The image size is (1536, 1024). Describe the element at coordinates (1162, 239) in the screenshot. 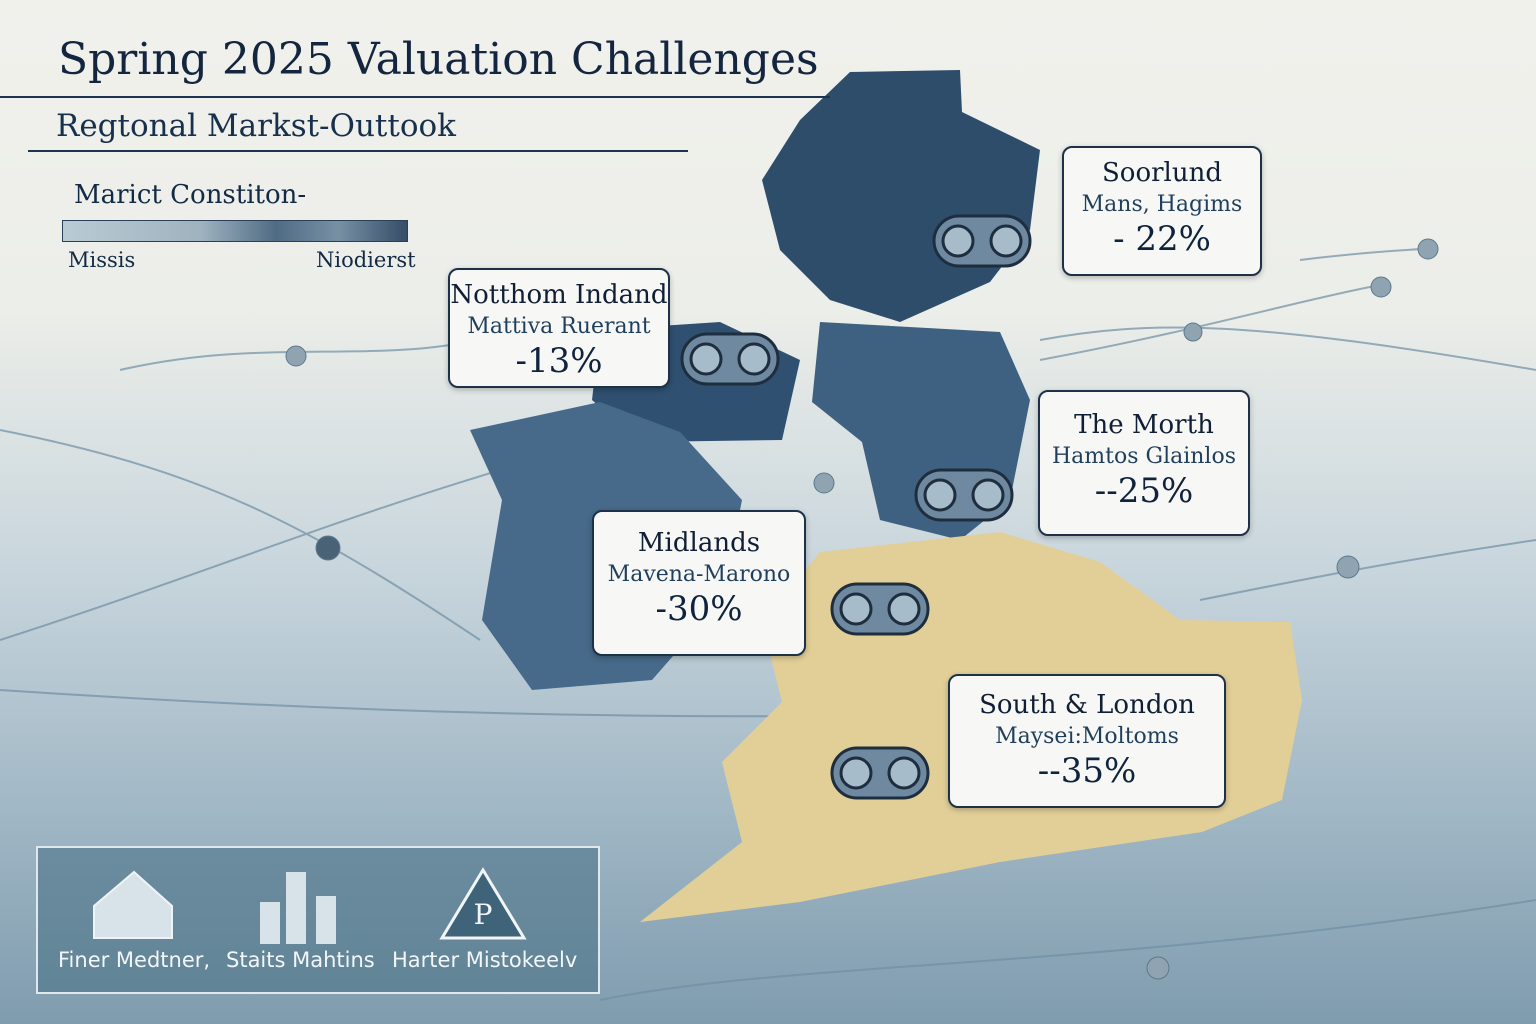

I see `region-value: - 22%` at that location.